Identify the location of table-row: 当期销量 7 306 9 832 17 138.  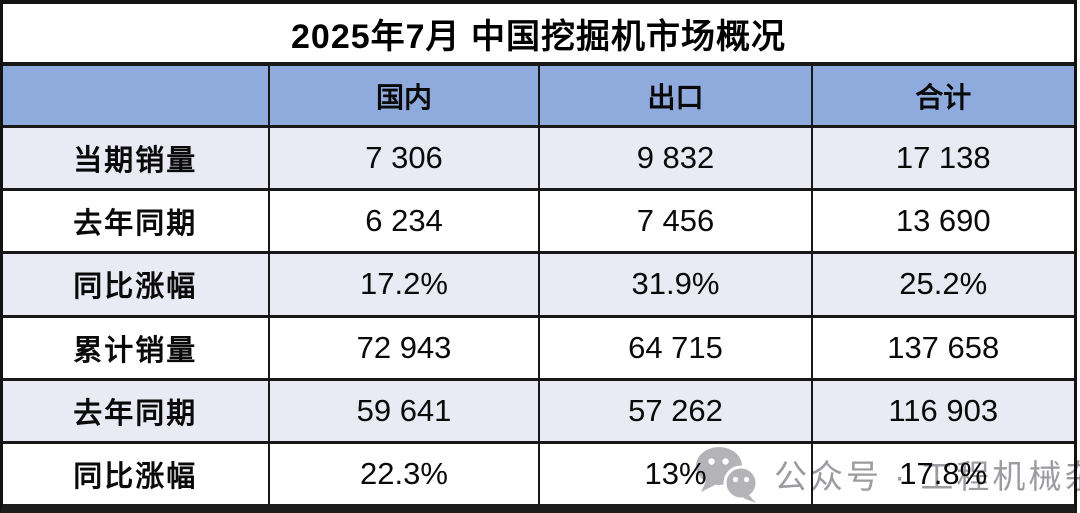
(538, 157).